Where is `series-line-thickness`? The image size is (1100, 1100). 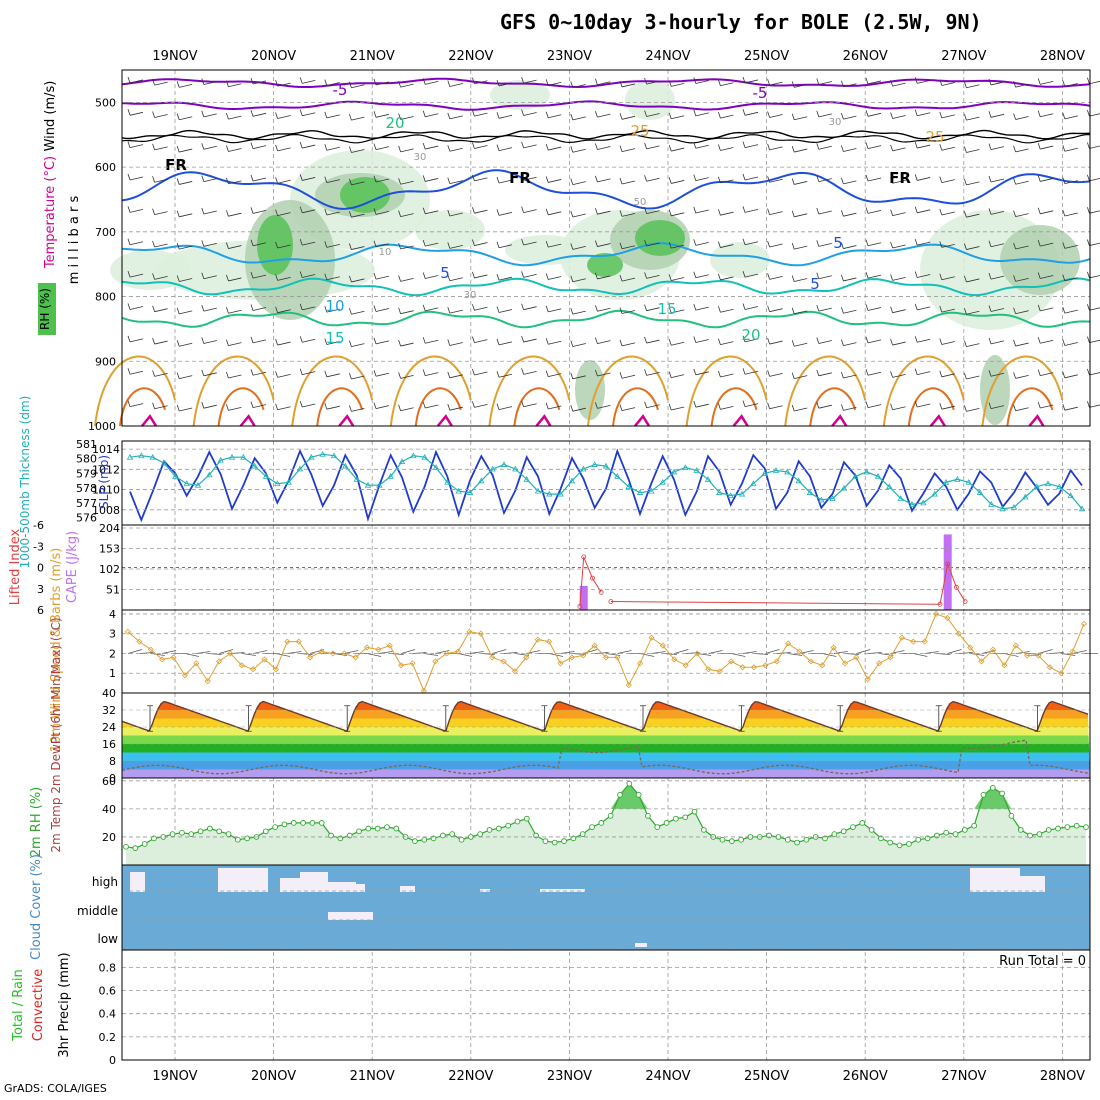
series-line-thickness is located at coordinates (606, 481).